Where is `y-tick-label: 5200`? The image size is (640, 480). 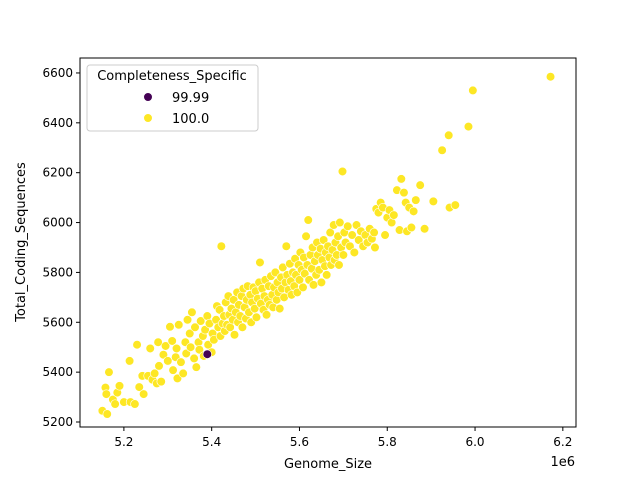 y-tick-label: 5200 is located at coordinates (57, 422).